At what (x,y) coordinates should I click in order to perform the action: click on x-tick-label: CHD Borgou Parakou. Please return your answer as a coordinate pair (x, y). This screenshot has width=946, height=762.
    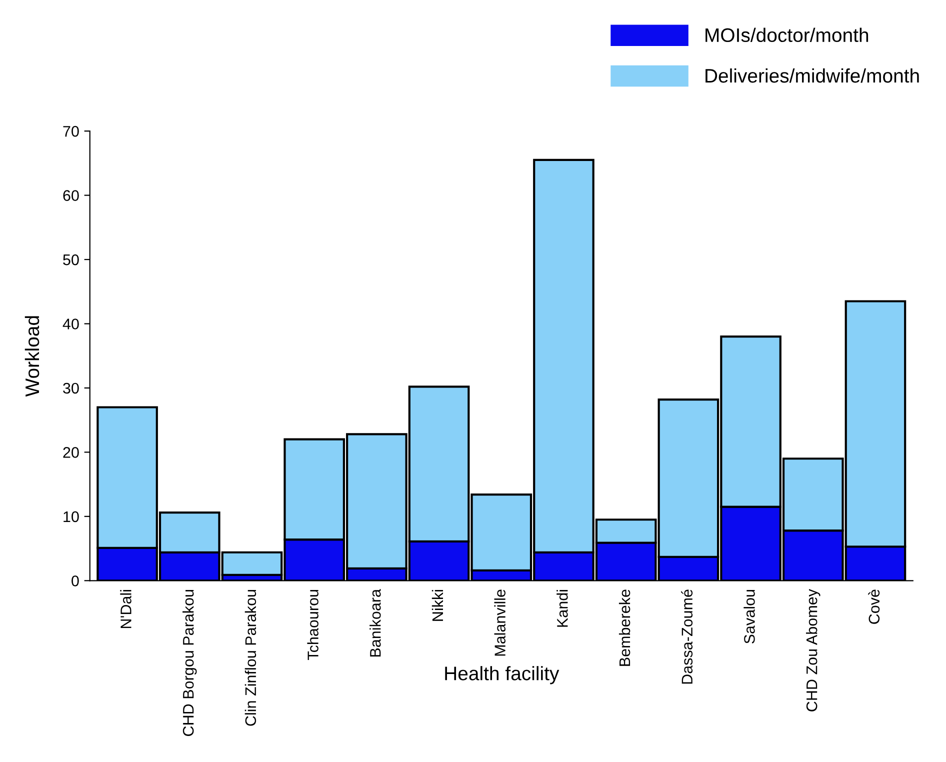
    Looking at the image, I should click on (189, 663).